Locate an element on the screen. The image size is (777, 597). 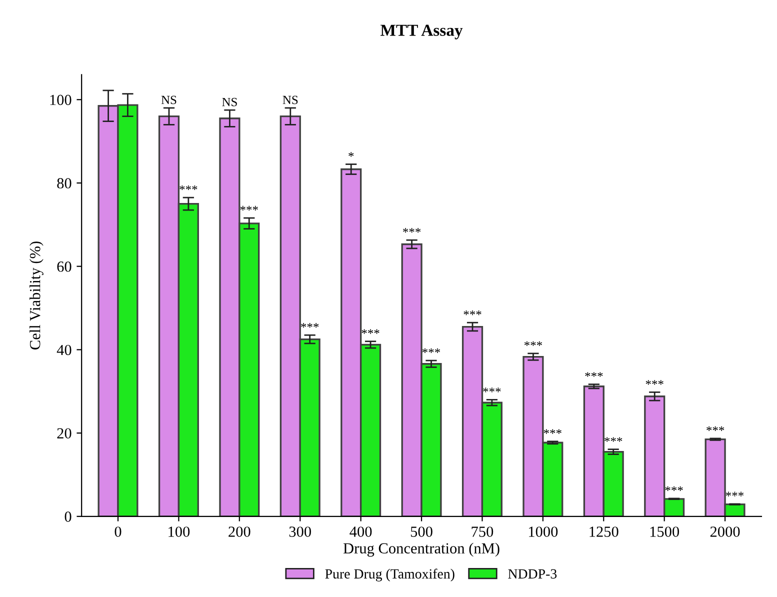
y-tick-label: 40 is located at coordinates (64, 350).